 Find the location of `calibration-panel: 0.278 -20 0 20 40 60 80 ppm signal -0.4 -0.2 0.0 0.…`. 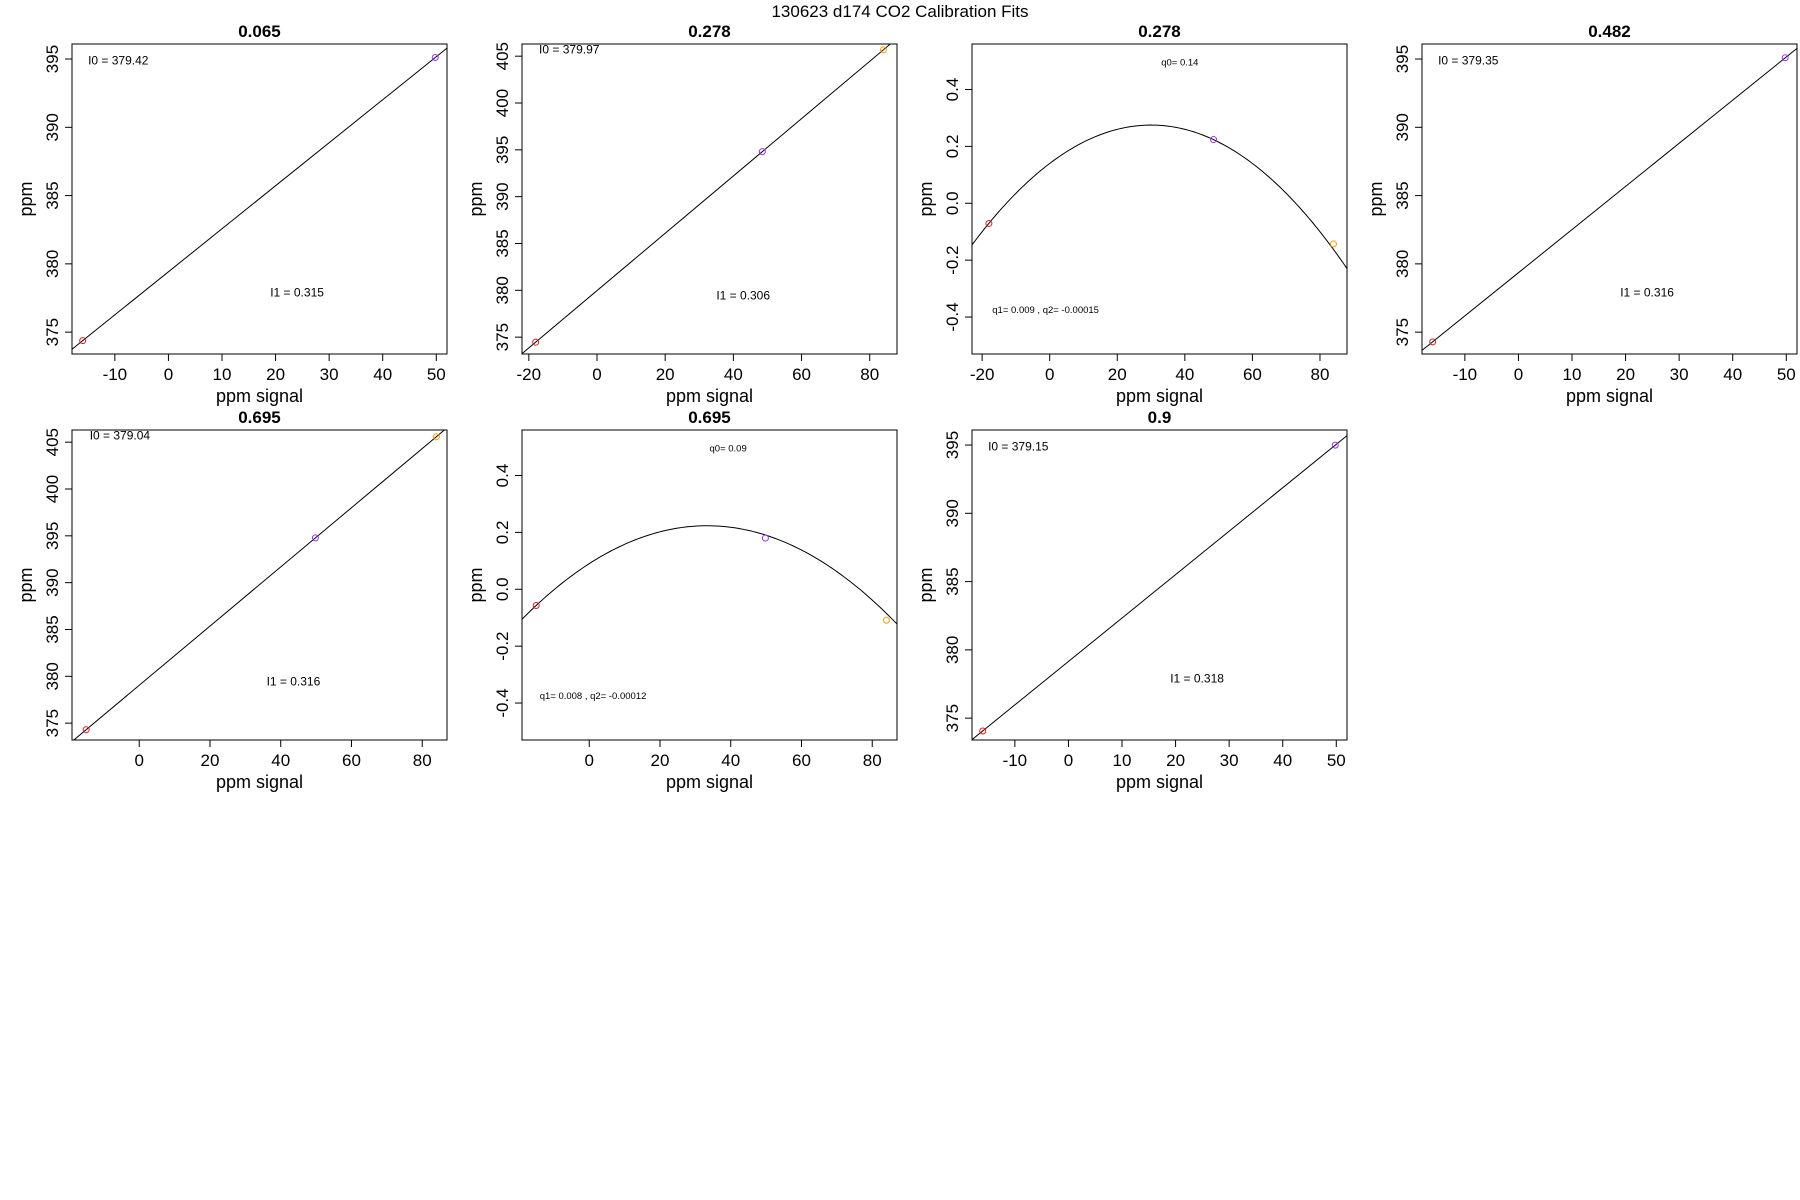

calibration-panel: 0.278 -20 0 20 40 60 80 ppm signal -0.4 -0.2 0.0 0.… is located at coordinates (1132, 214).